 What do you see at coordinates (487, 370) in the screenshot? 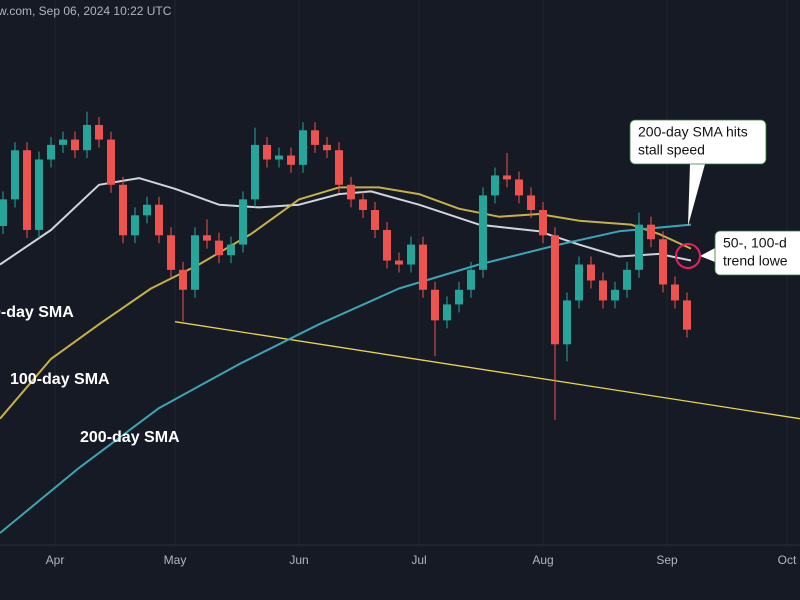
I see `trendline` at bounding box center [487, 370].